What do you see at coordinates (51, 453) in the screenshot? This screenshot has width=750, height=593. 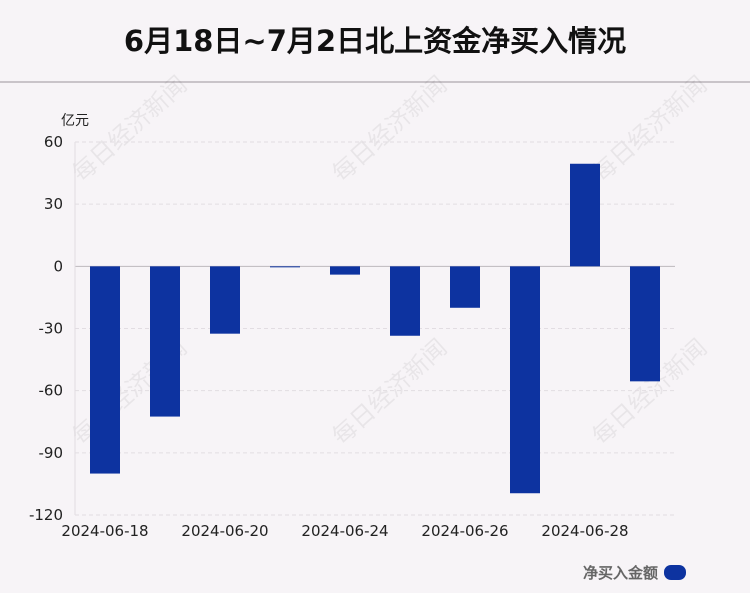 I see `y-tick-label: -90` at bounding box center [51, 453].